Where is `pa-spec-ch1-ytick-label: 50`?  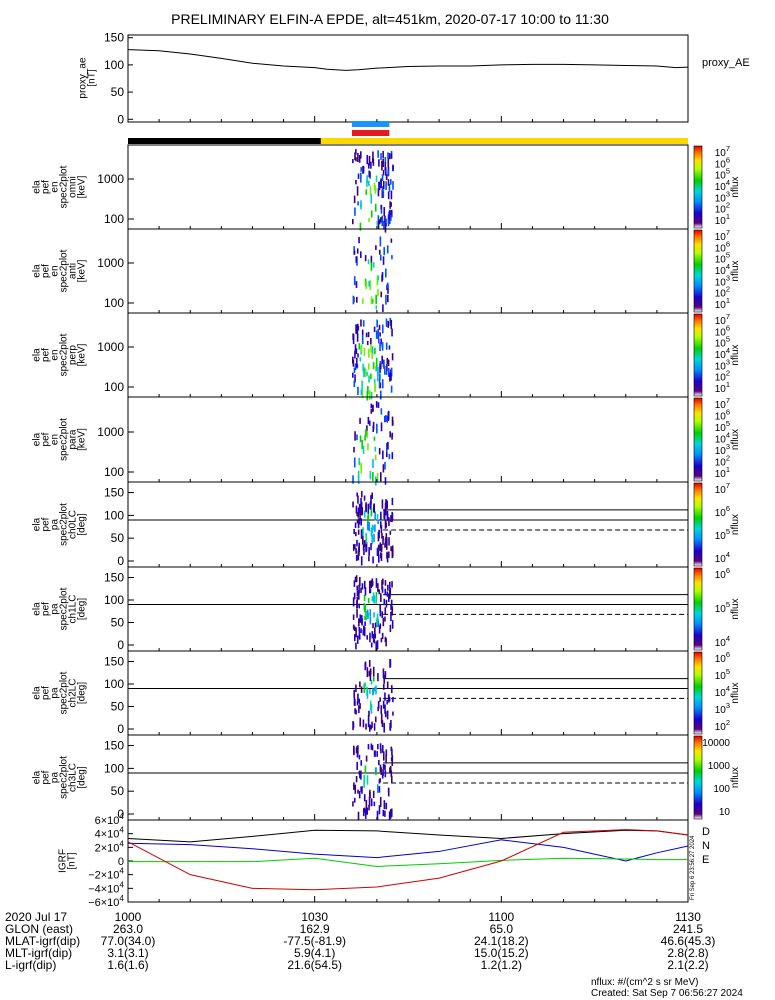
pa-spec-ch1-ytick-label: 50 is located at coordinates (118, 623).